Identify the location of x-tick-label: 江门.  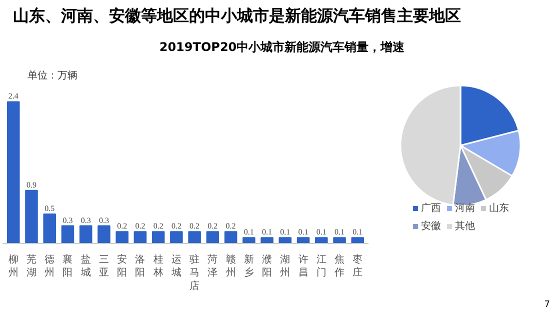
(321, 266).